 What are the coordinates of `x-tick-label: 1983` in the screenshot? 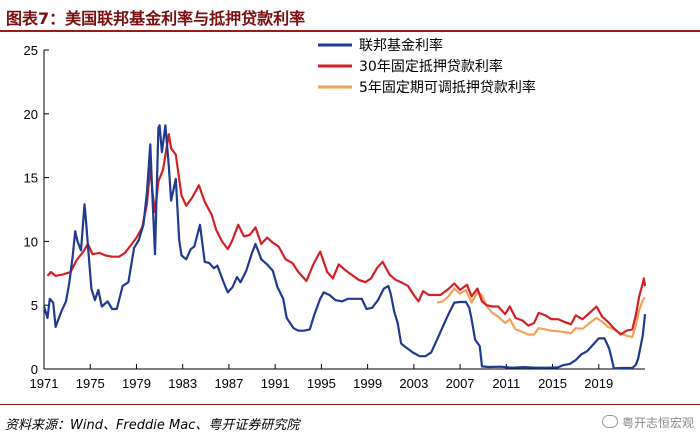 It's located at (182, 383).